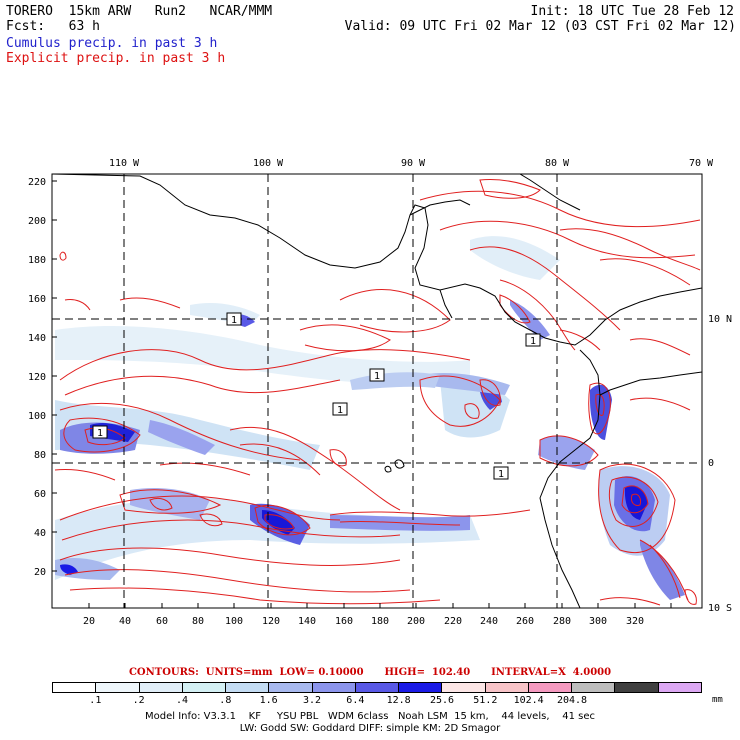  Describe the element at coordinates (37, 377) in the screenshot. I see `y-tick-label: 120` at that location.